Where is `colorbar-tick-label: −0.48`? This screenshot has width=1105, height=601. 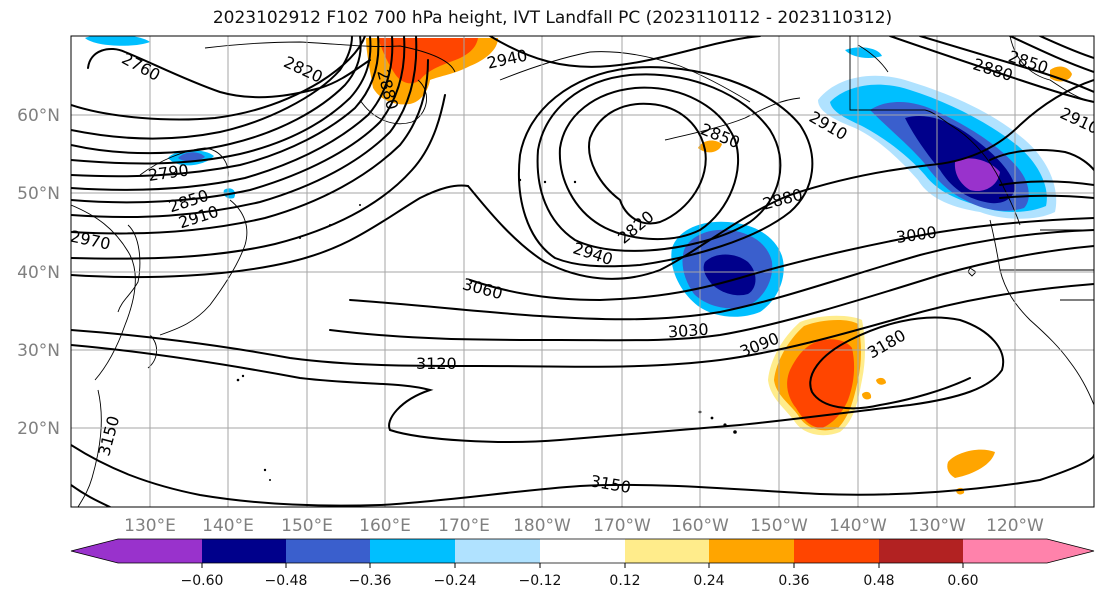
colorbar-tick-label: −0.48 is located at coordinates (286, 581).